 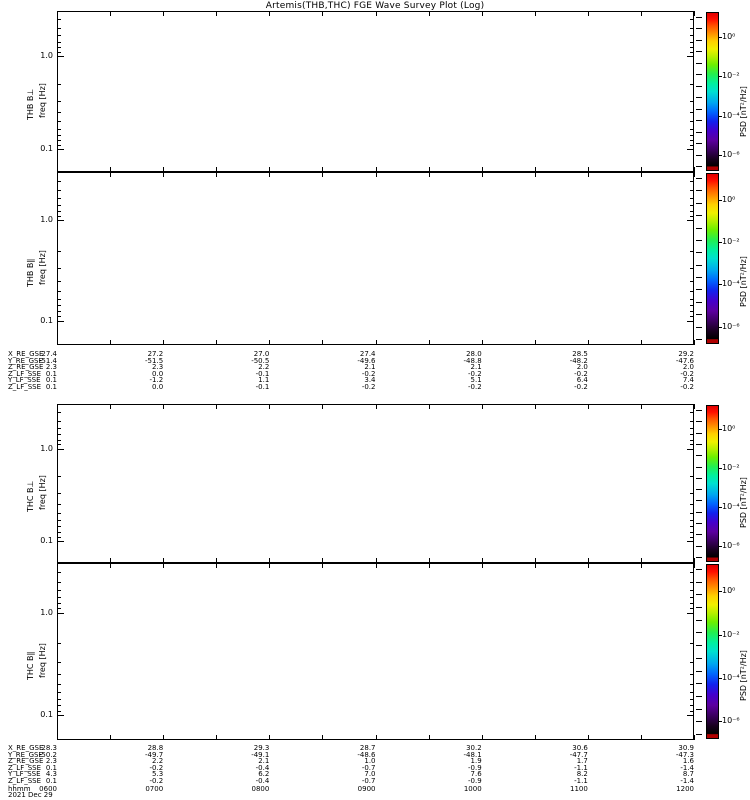 What do you see at coordinates (158, 373) in the screenshot?
I see `axis-value-upper-1-3: 0.0` at bounding box center [158, 373].